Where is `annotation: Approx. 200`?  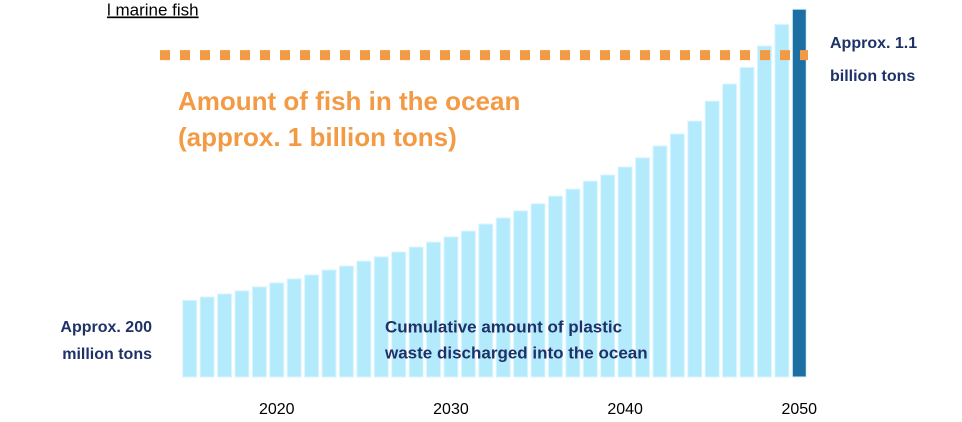
annotation: Approx. 200 is located at coordinates (106, 327).